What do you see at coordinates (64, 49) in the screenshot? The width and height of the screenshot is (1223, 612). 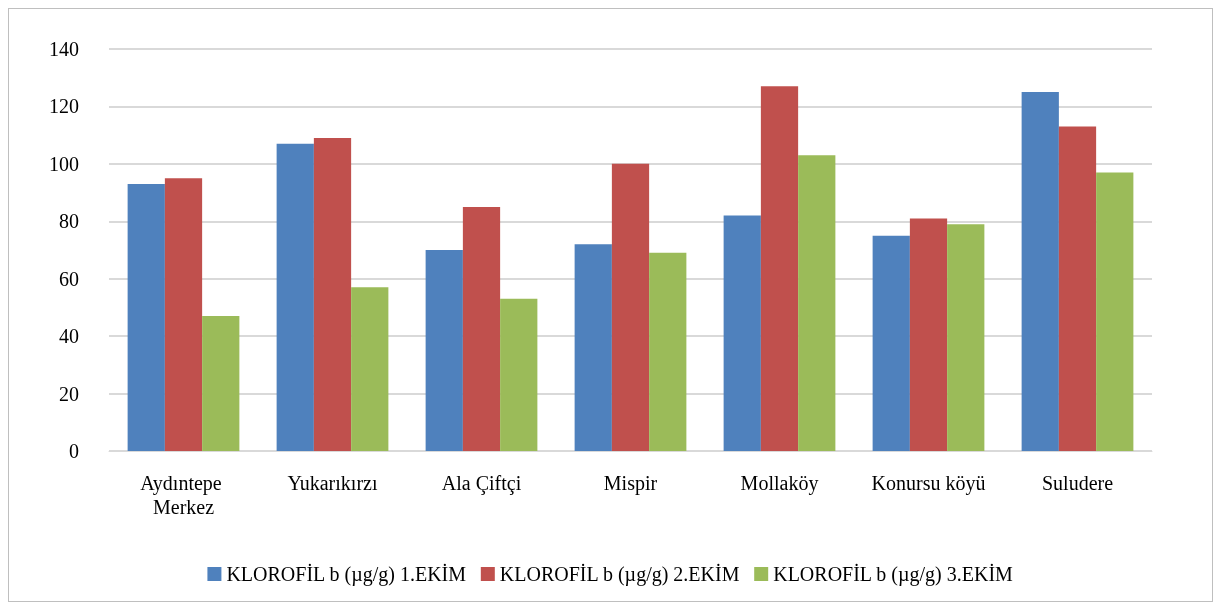 I see `y-tick-label: 140` at bounding box center [64, 49].